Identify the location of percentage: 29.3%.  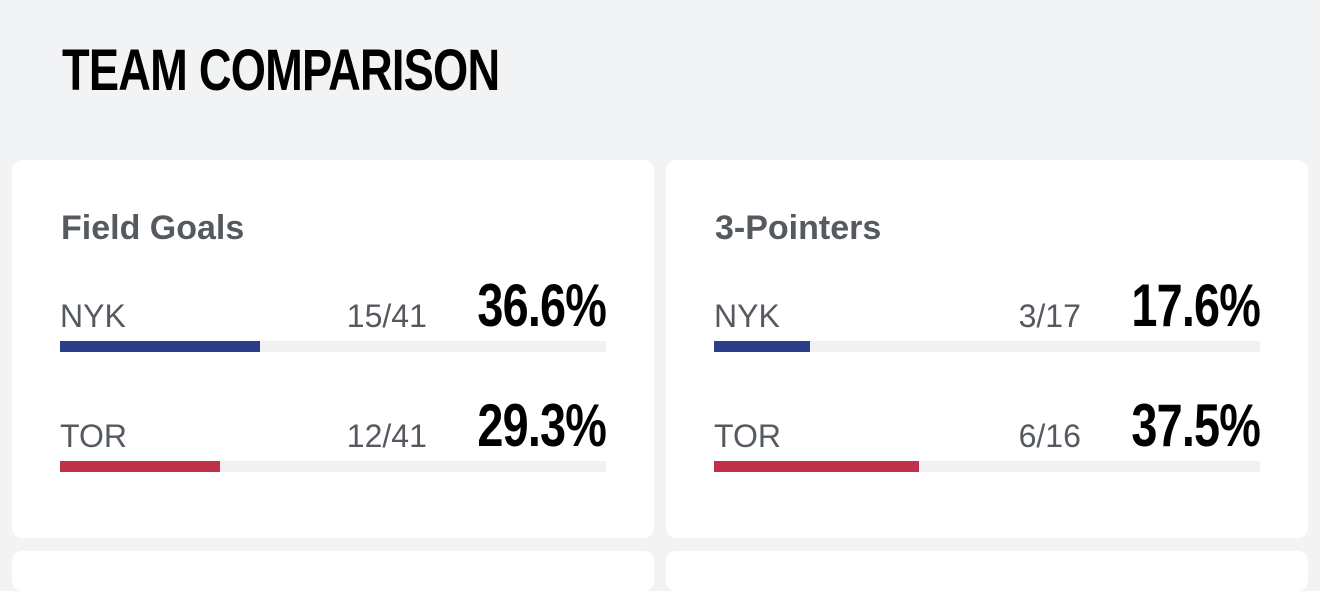
(542, 425).